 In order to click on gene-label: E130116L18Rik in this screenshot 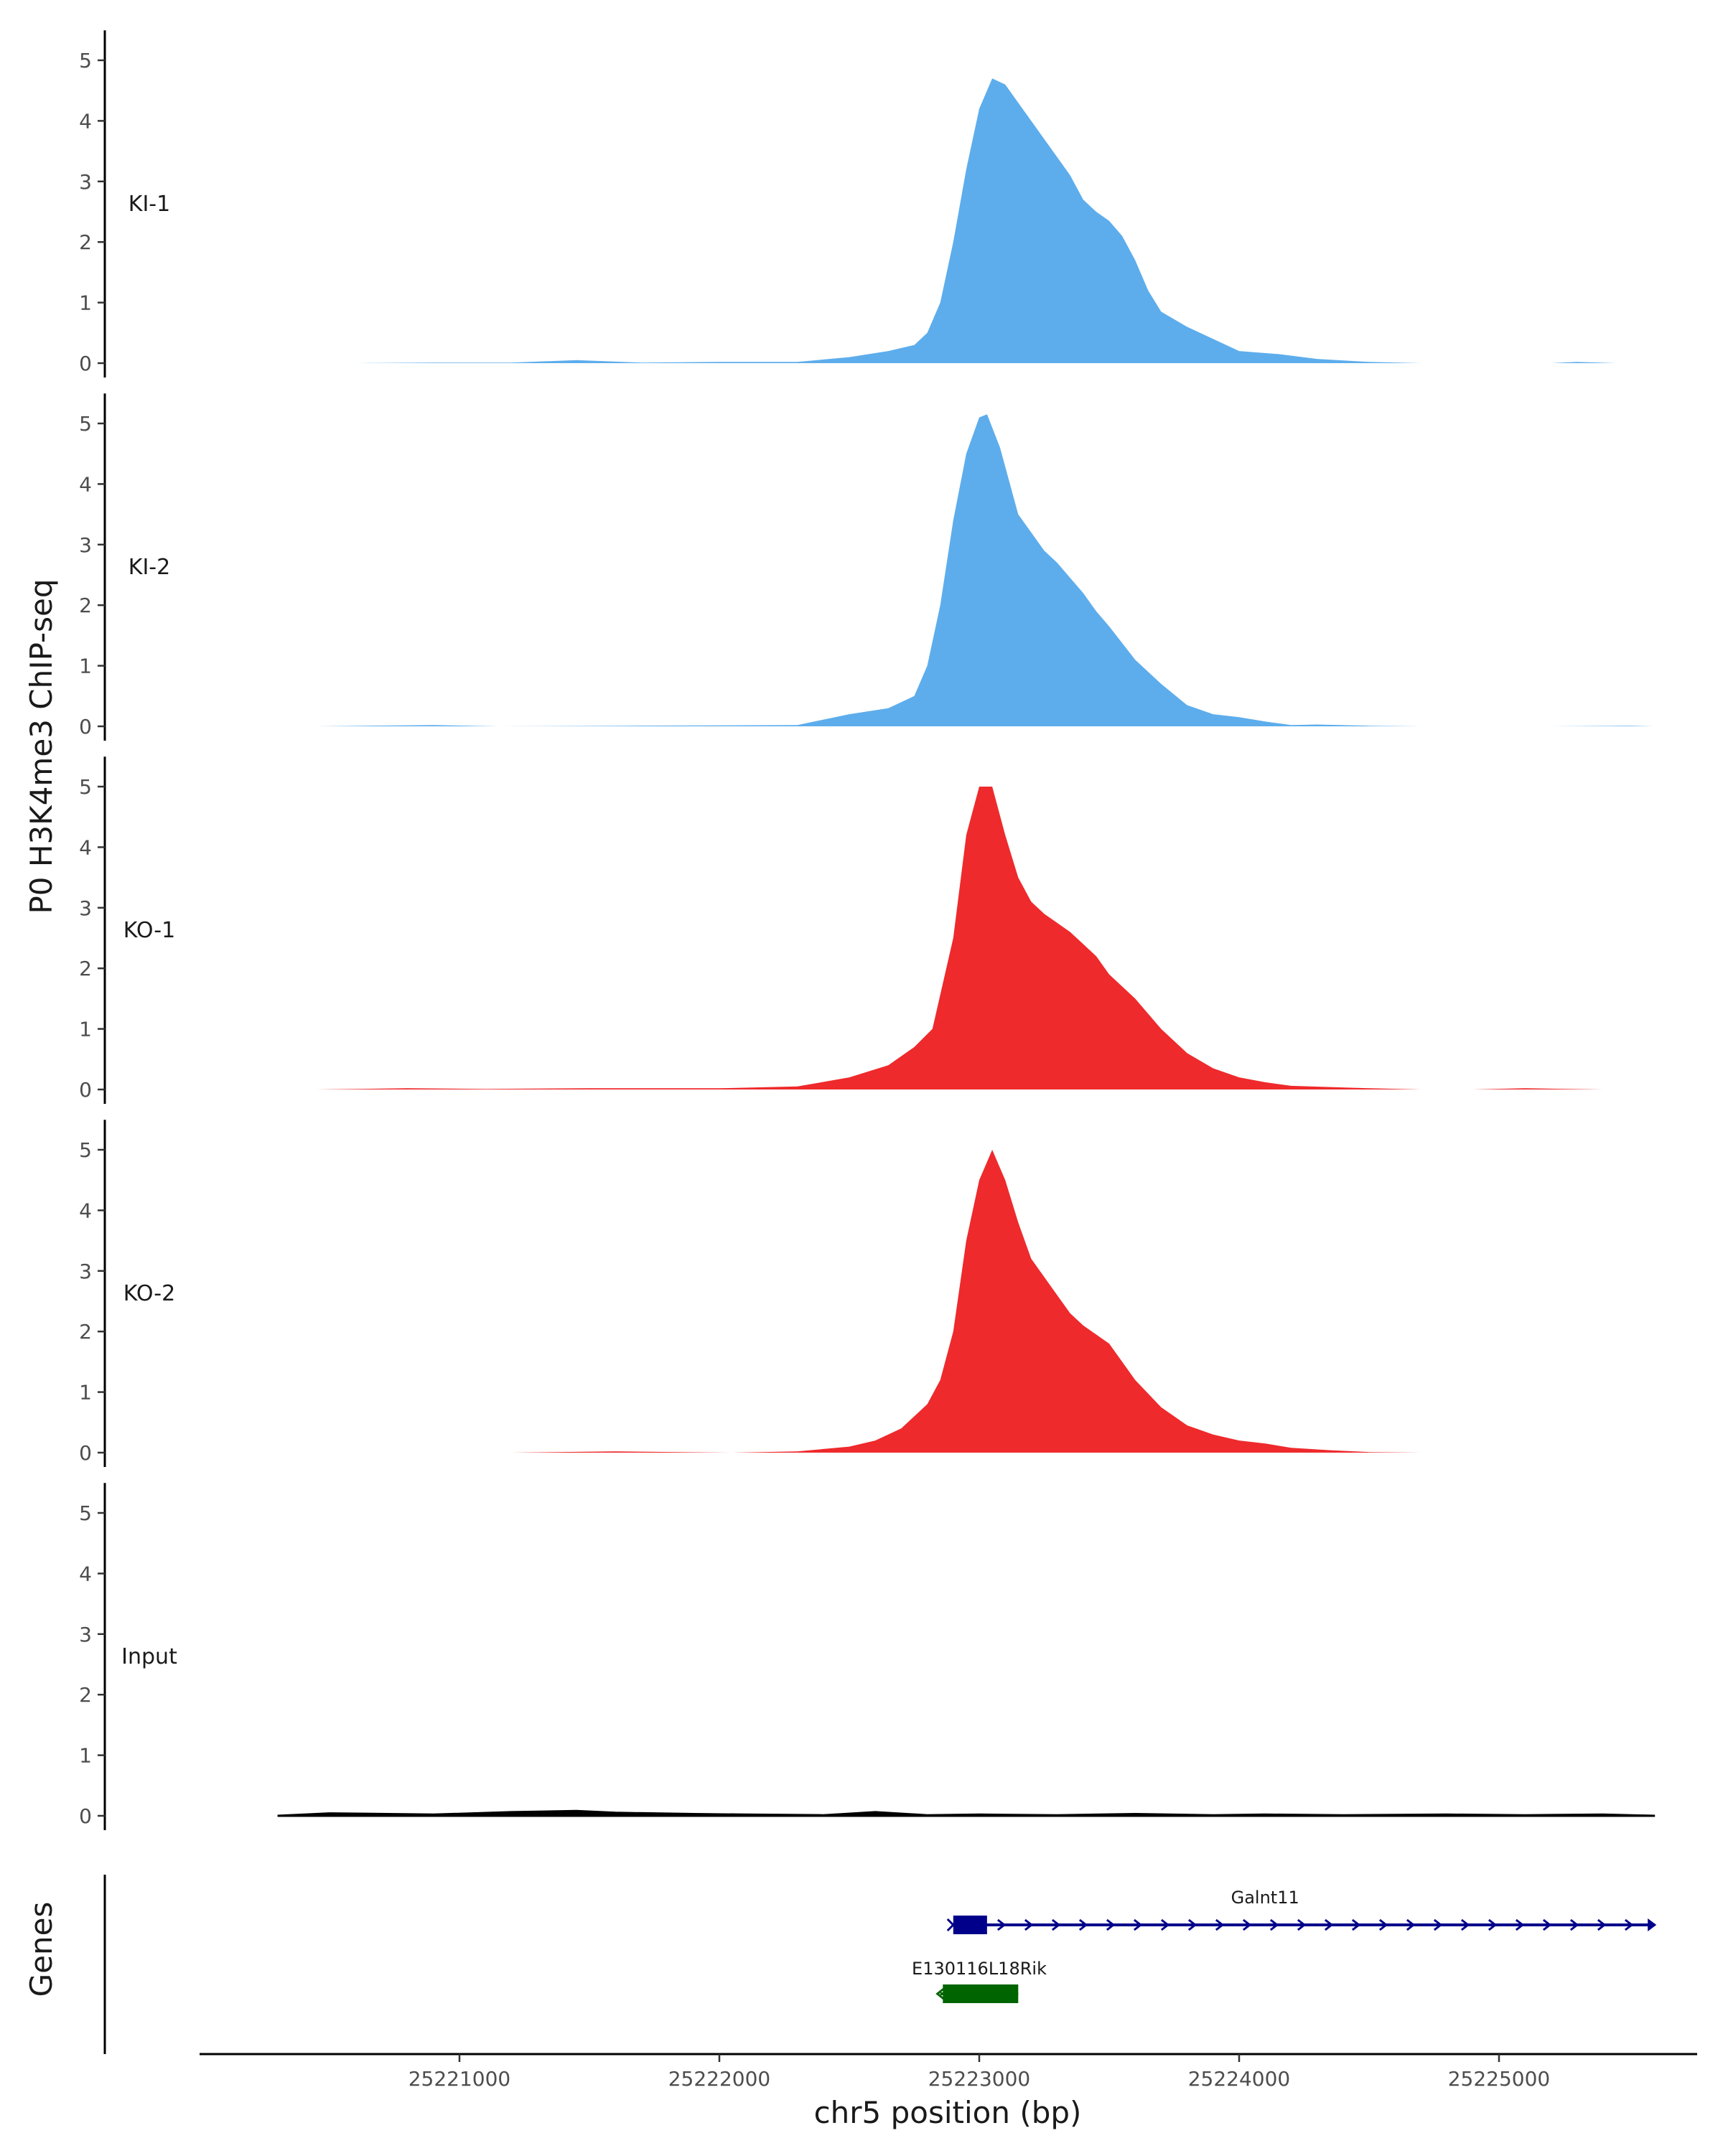, I will do `click(979, 1969)`.